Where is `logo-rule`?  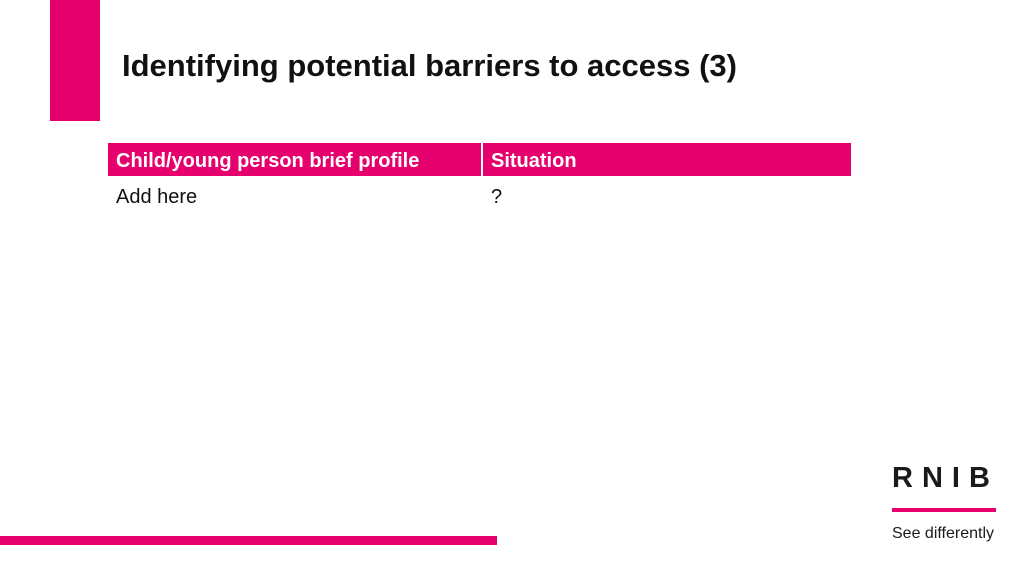
logo-rule is located at coordinates (944, 510).